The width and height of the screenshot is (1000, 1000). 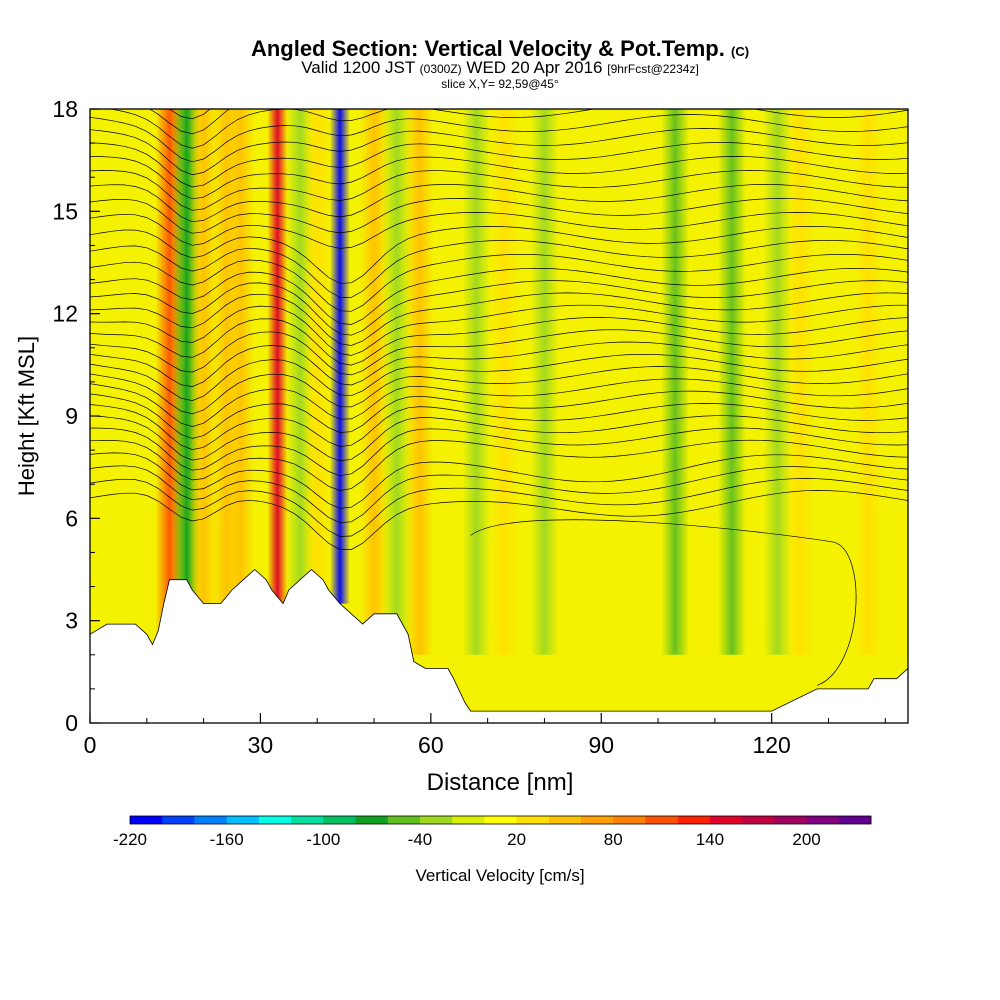 I want to click on x-tick-label: 0, so click(x=90, y=745).